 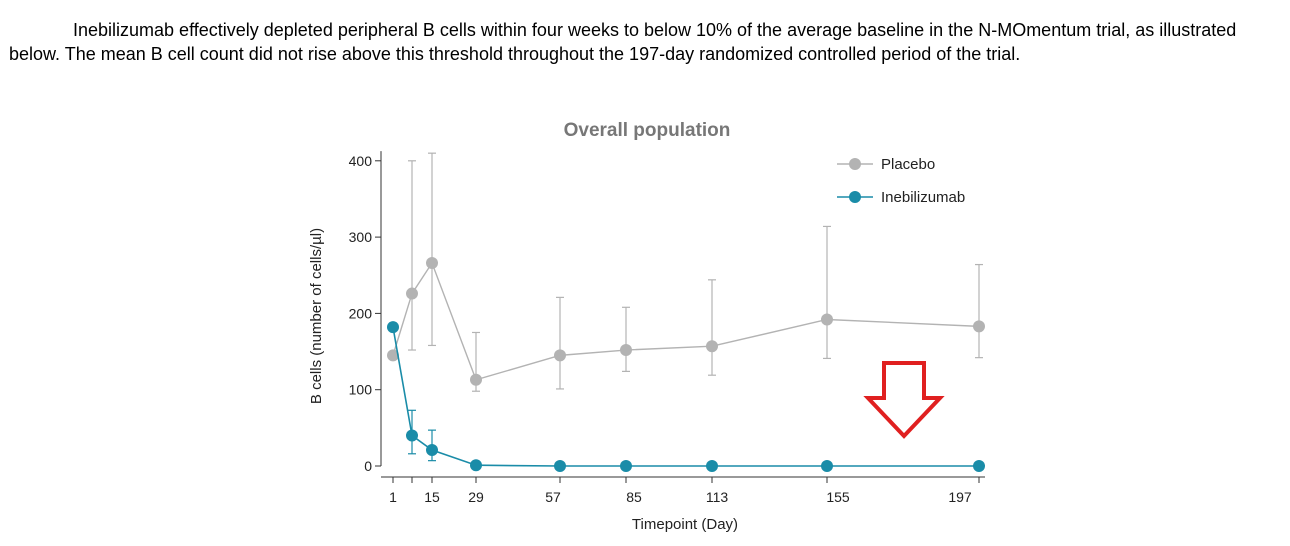 What do you see at coordinates (908, 164) in the screenshot?
I see `legend-label: Placebo` at bounding box center [908, 164].